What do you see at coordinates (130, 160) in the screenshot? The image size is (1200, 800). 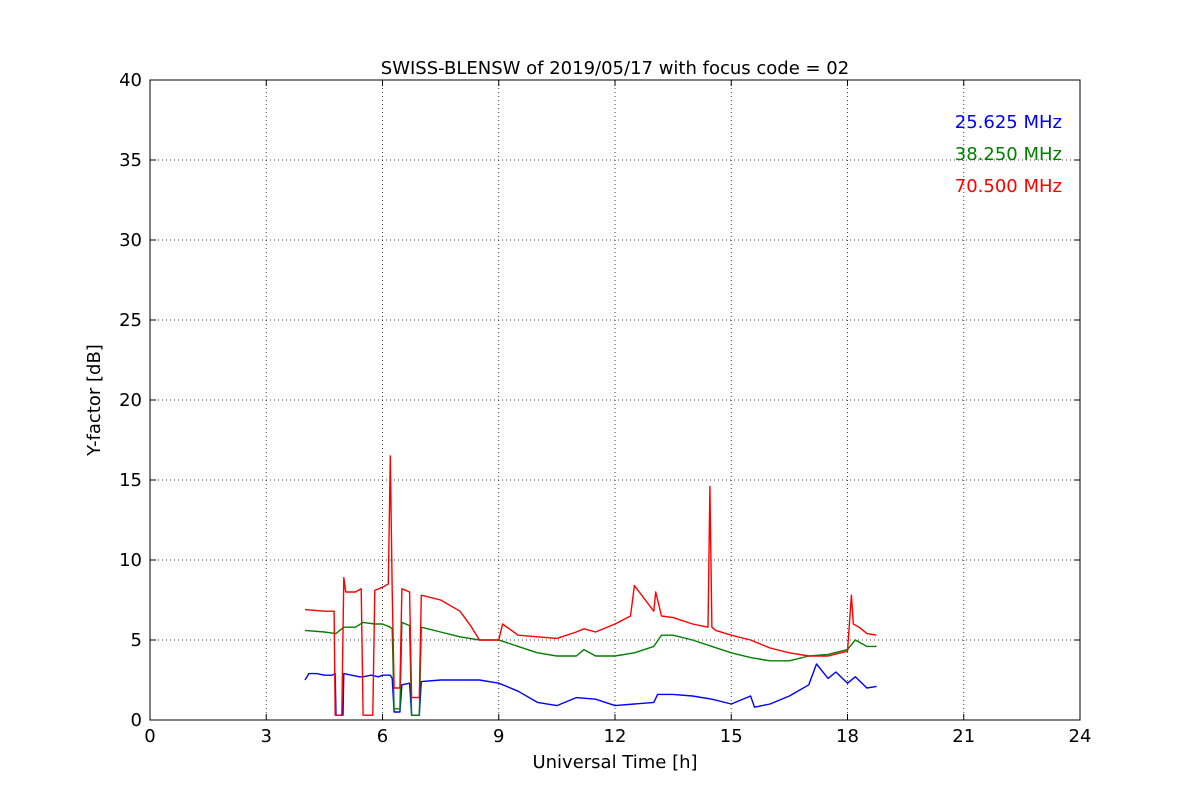 I see `y-tick-label: 35` at bounding box center [130, 160].